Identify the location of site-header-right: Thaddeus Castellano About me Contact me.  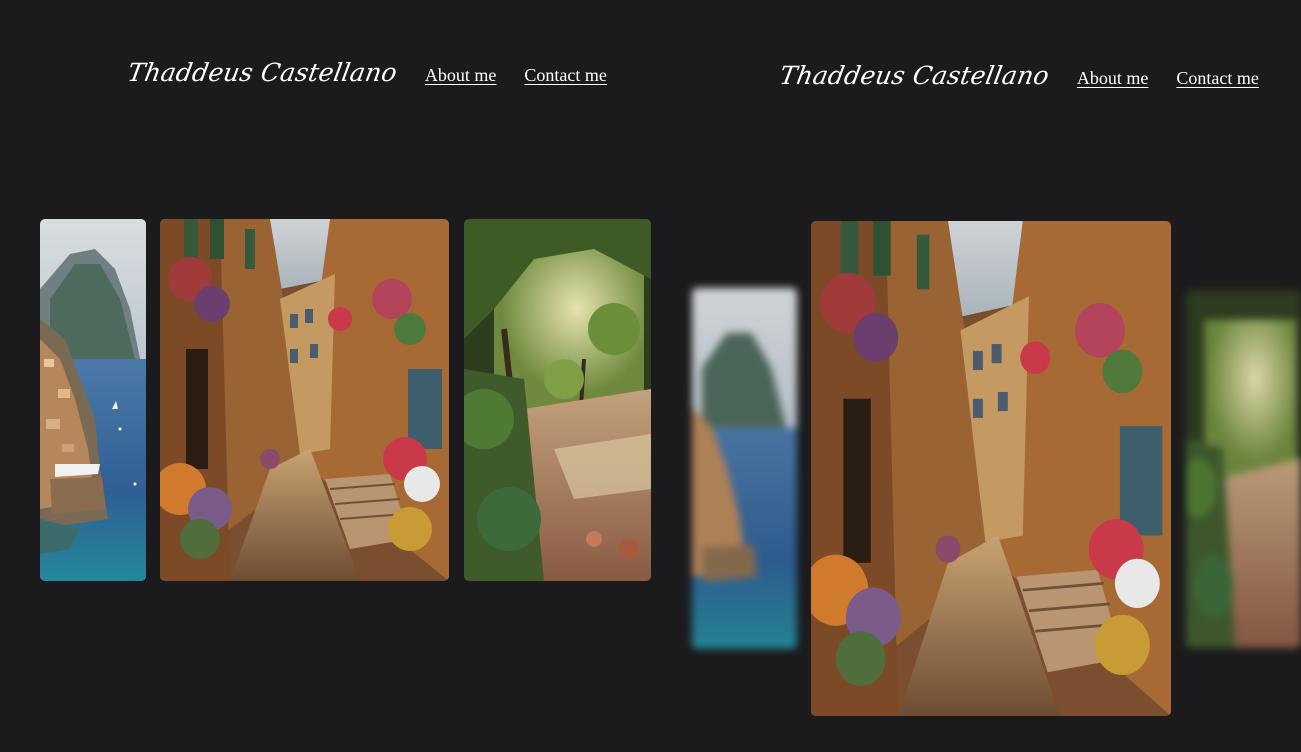
(1018, 75).